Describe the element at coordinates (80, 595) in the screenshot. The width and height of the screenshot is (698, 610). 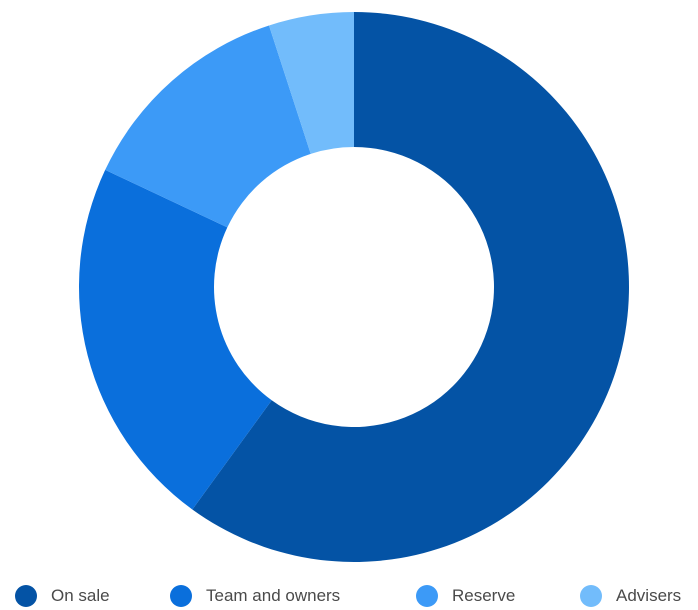
I see `legend-label-on-sale: On sale` at that location.